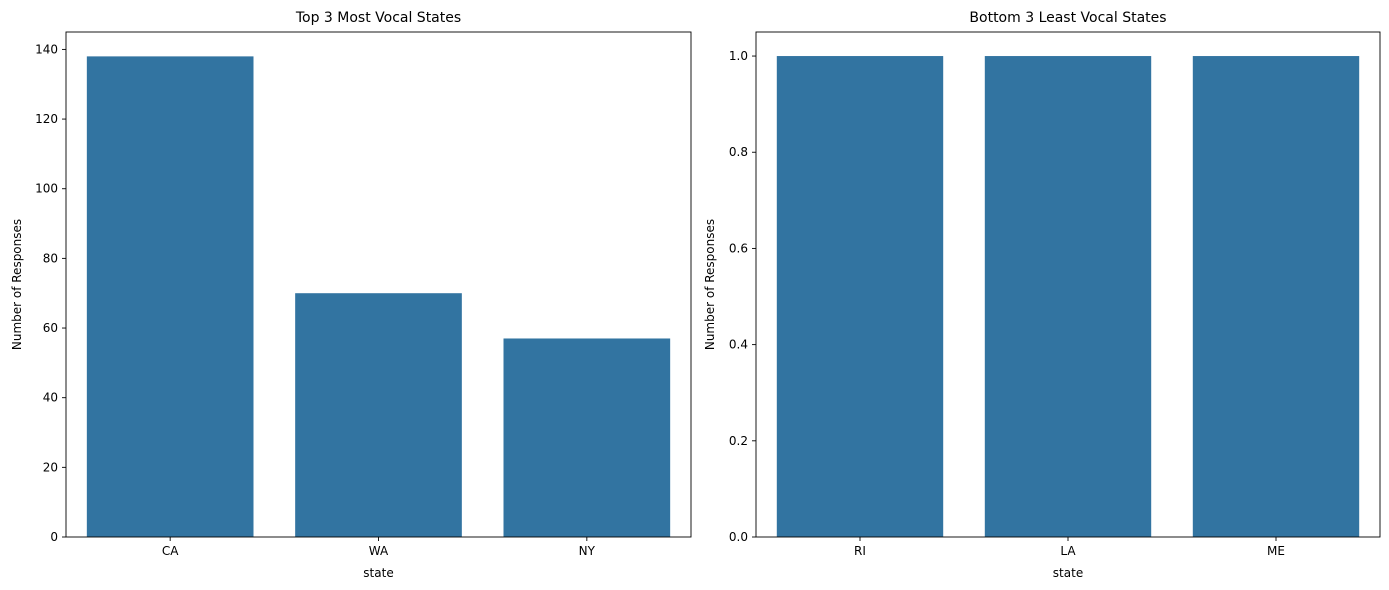  Describe the element at coordinates (54, 537) in the screenshot. I see `y-tick-label: 0` at that location.